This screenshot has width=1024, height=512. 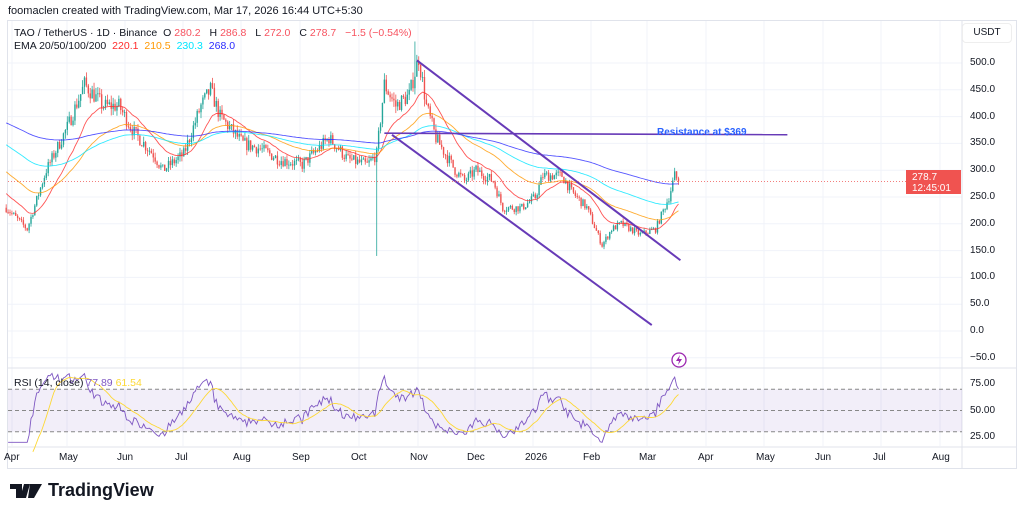 I want to click on rsi-ma-value: 61.54, so click(x=128, y=383).